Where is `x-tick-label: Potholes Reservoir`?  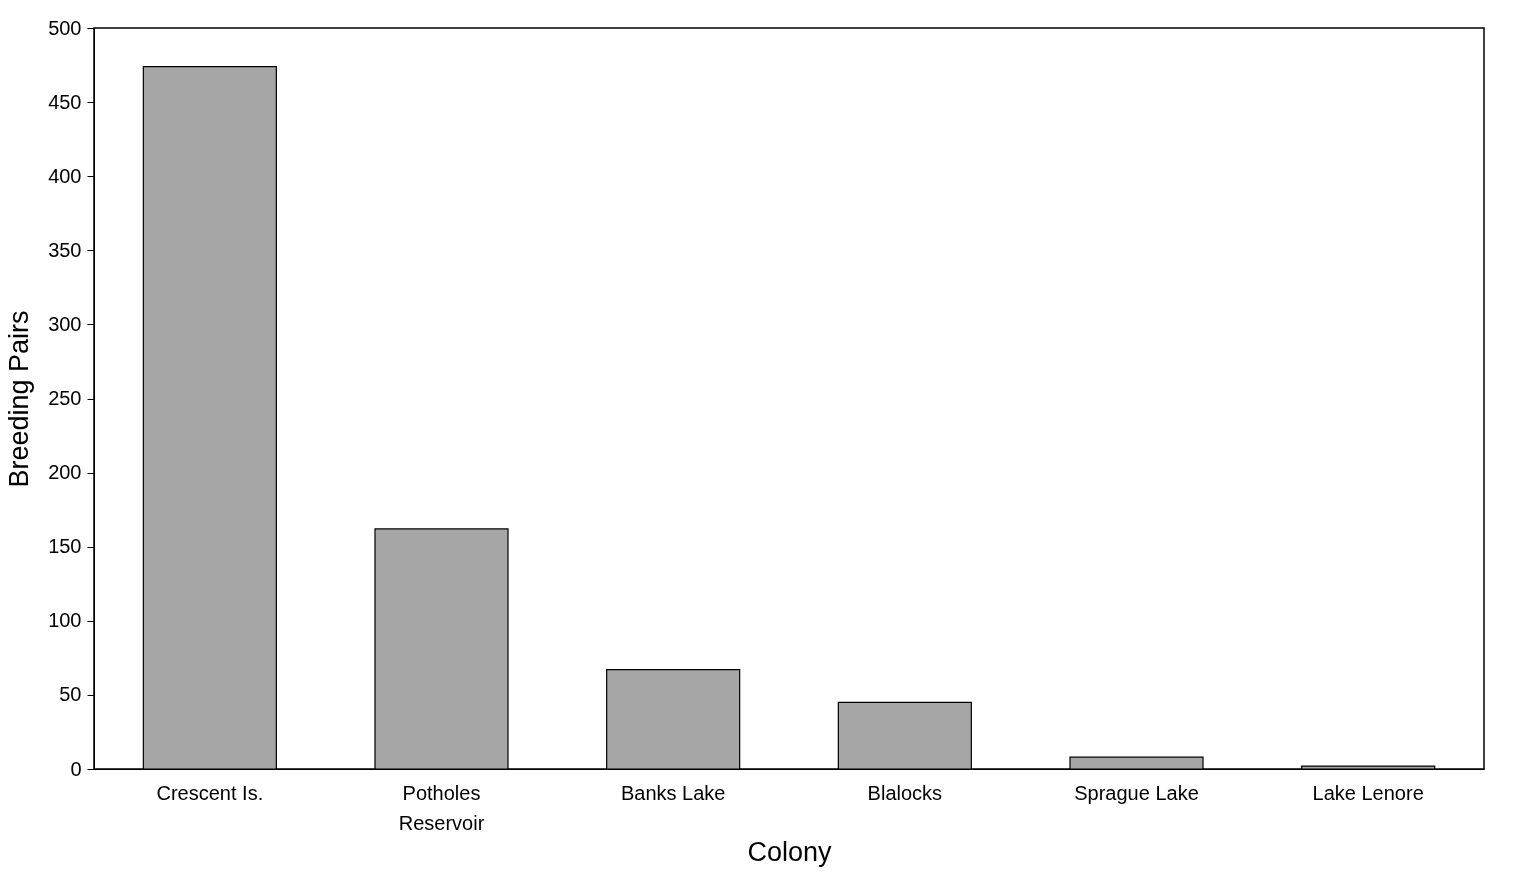
x-tick-label: Potholes Reservoir is located at coordinates (441, 807).